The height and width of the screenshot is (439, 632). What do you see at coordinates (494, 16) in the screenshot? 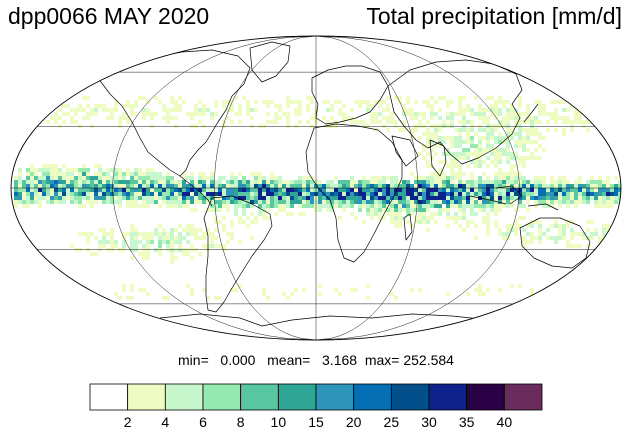
I see `map-title-right: Total precipitation [mm/d]` at bounding box center [494, 16].